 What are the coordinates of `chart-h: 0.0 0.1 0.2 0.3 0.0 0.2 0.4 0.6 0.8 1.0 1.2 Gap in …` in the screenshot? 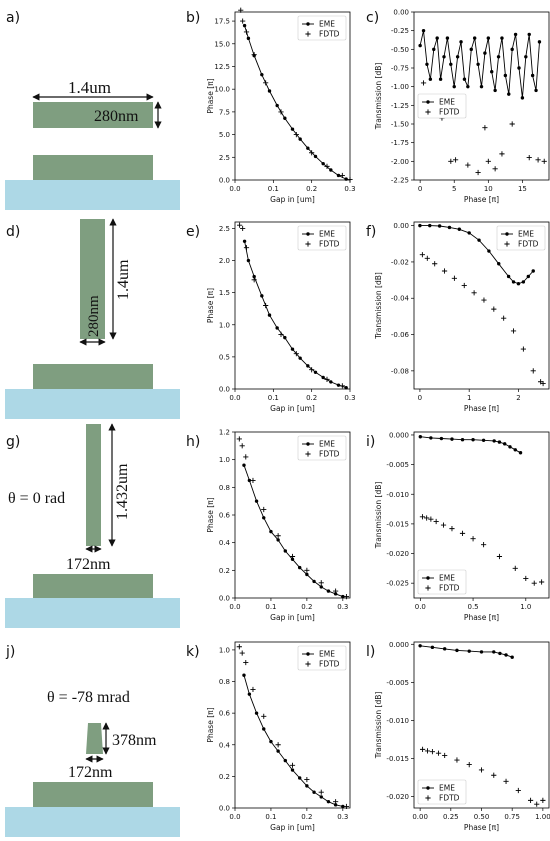 It's located at (278, 525).